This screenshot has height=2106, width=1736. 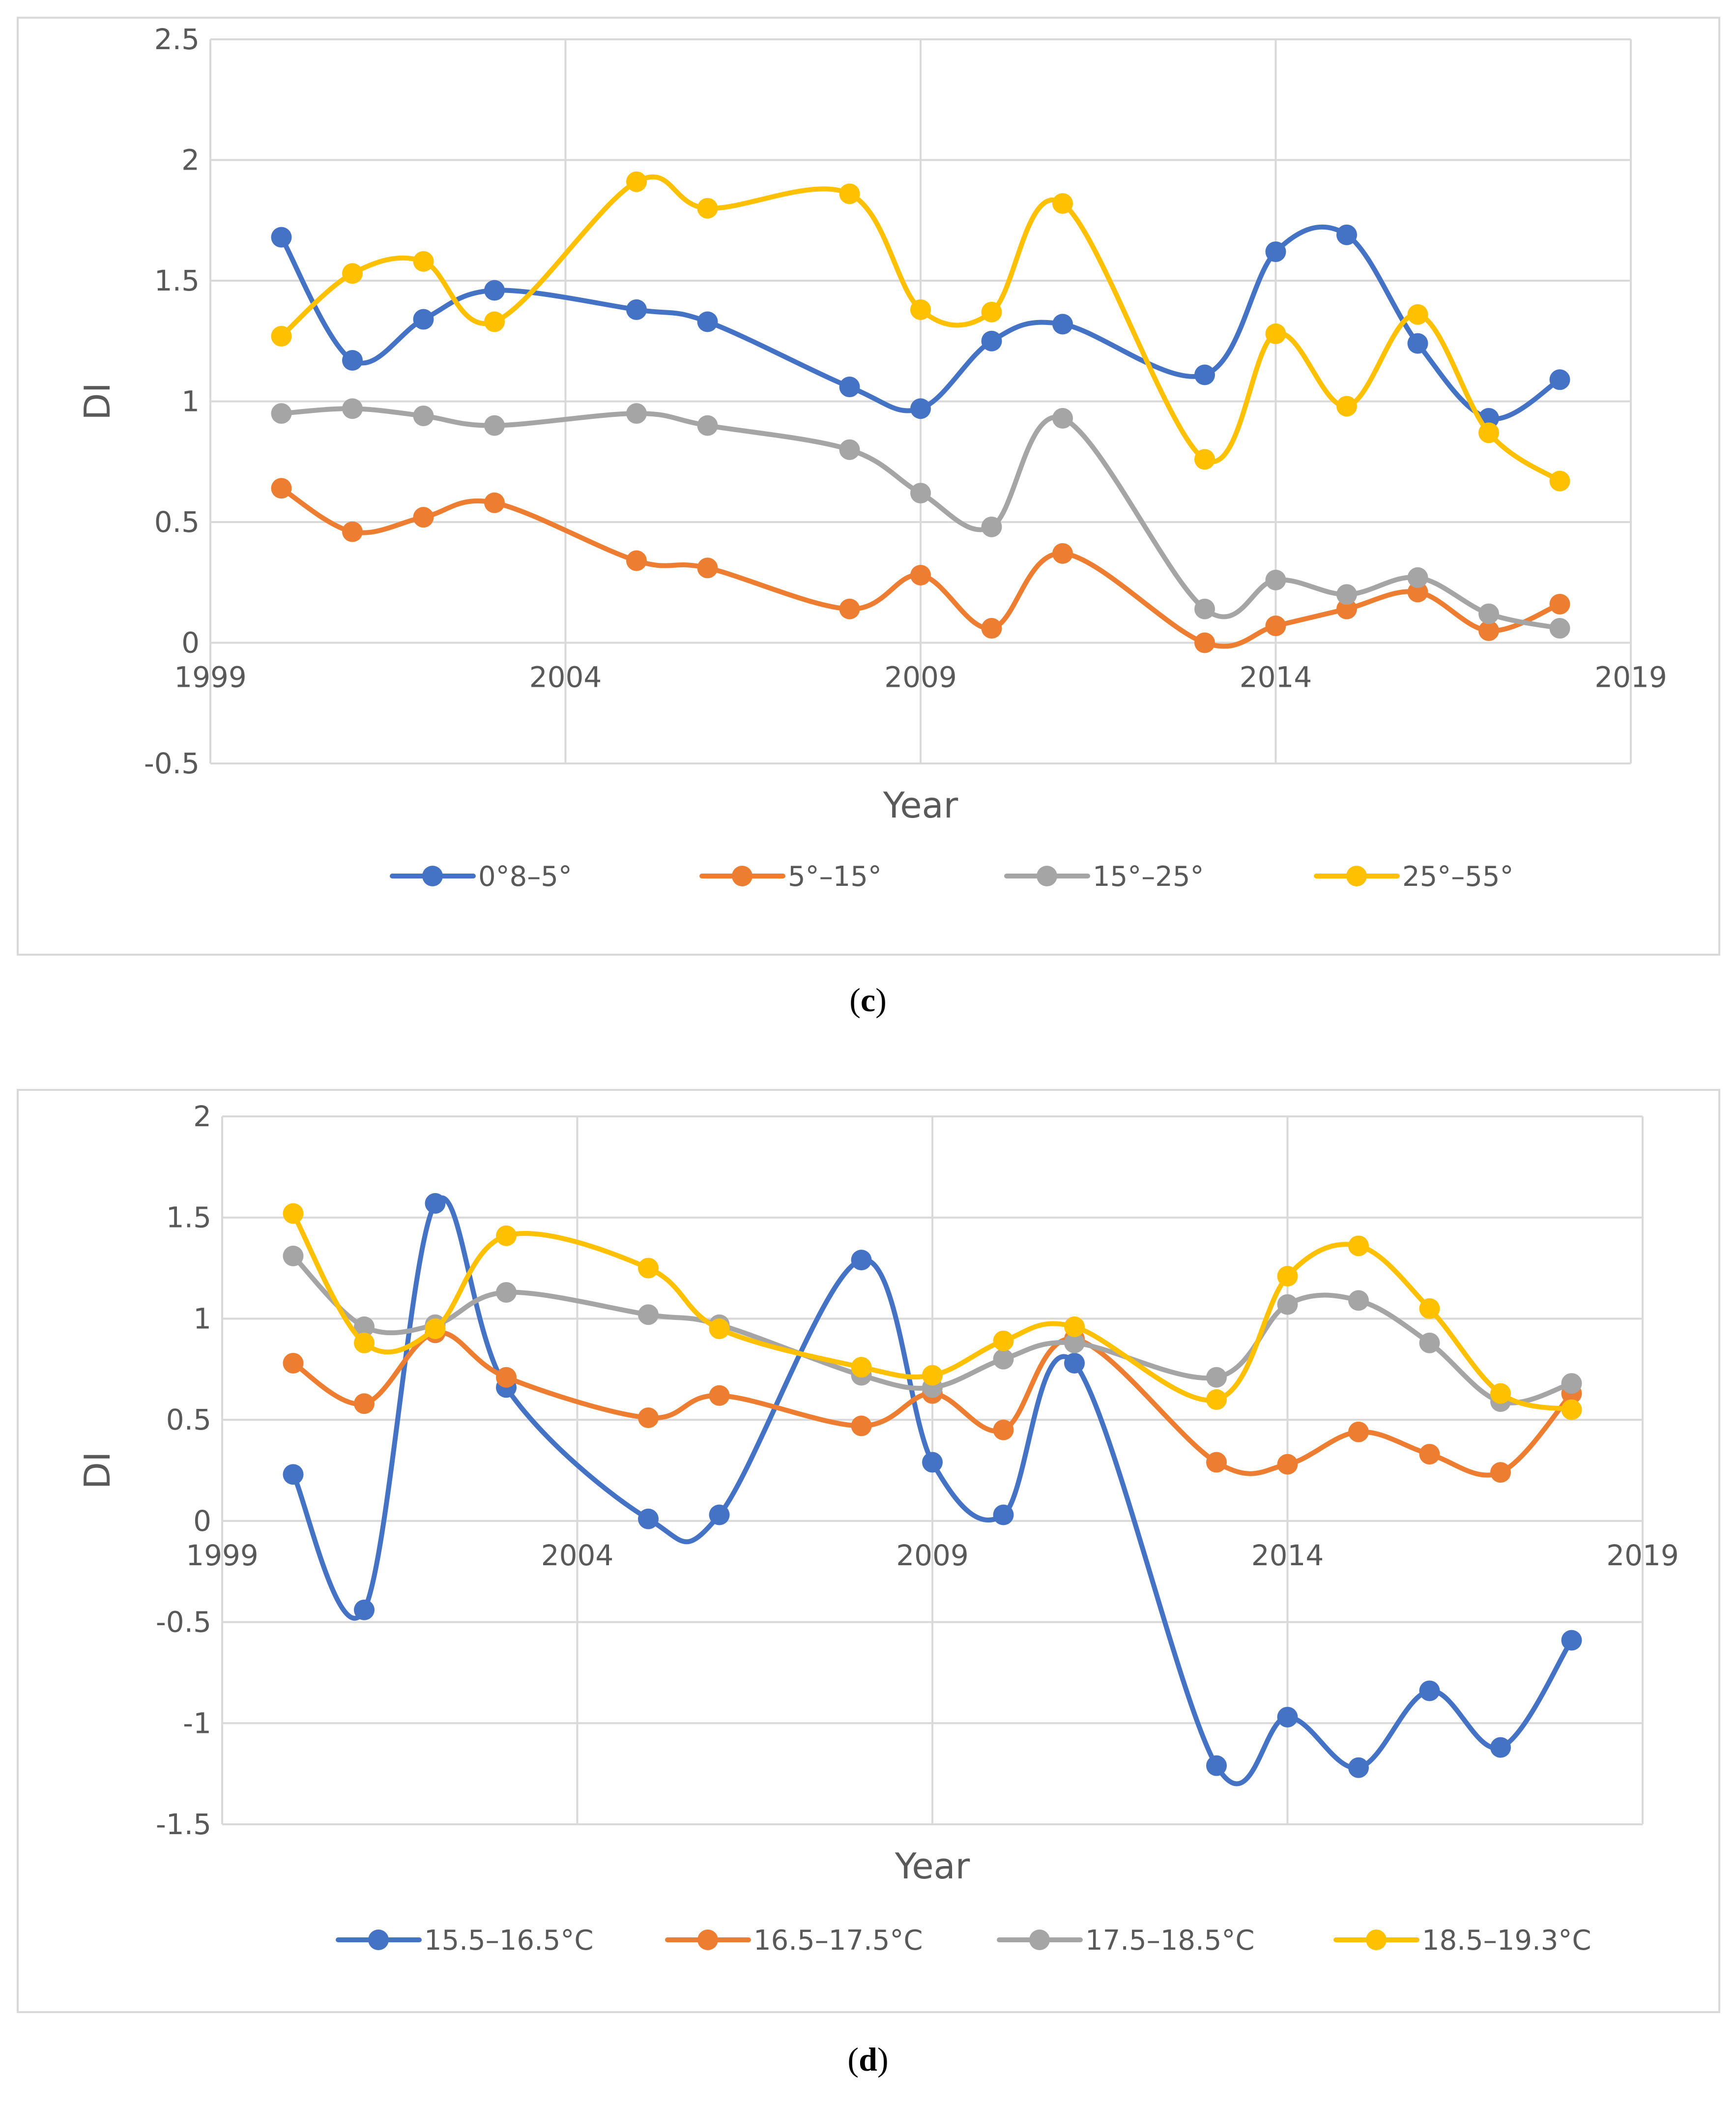 I want to click on c-y-tick-label: 2, so click(x=190, y=160).